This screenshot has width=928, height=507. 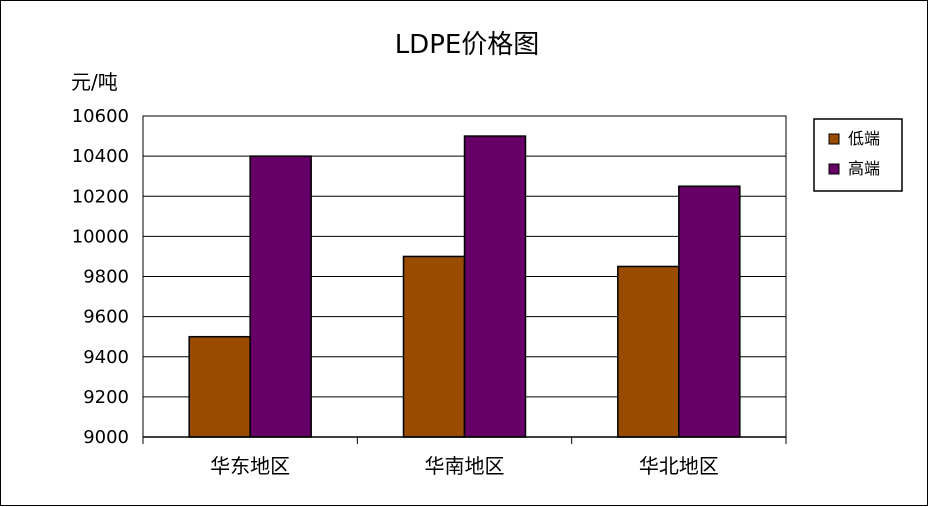 I want to click on y-tick-label: 9800, so click(x=106, y=277).